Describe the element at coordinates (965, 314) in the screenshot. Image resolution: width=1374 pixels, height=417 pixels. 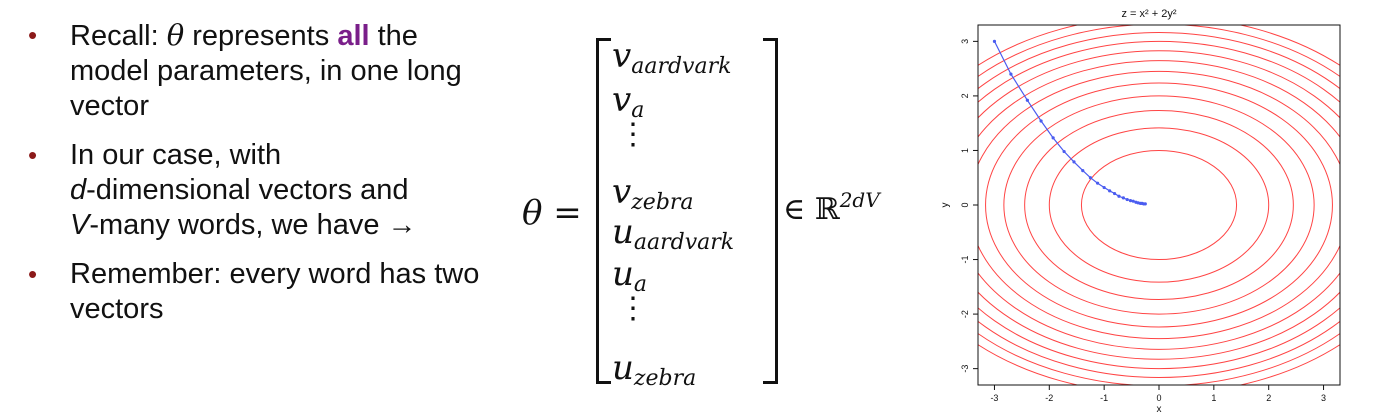
I see `y-tick-label: -2` at that location.